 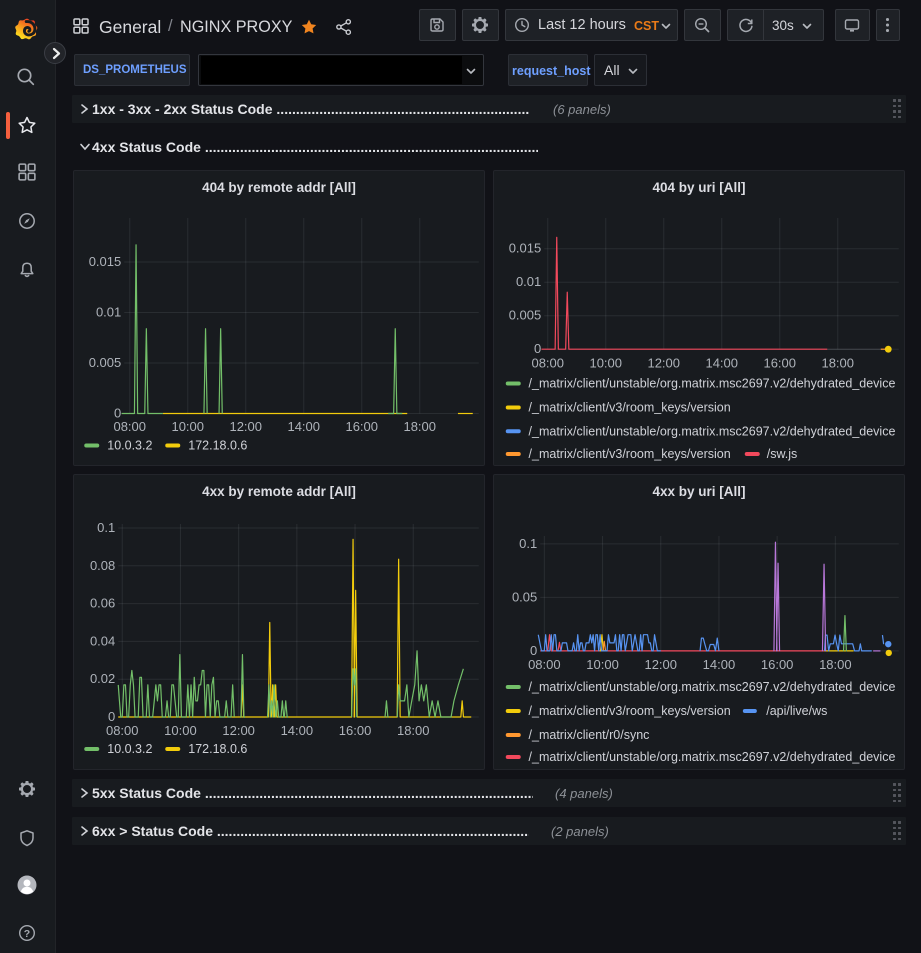 What do you see at coordinates (279, 187) in the screenshot?
I see `svg-text: 404 by remote addr [All]` at bounding box center [279, 187].